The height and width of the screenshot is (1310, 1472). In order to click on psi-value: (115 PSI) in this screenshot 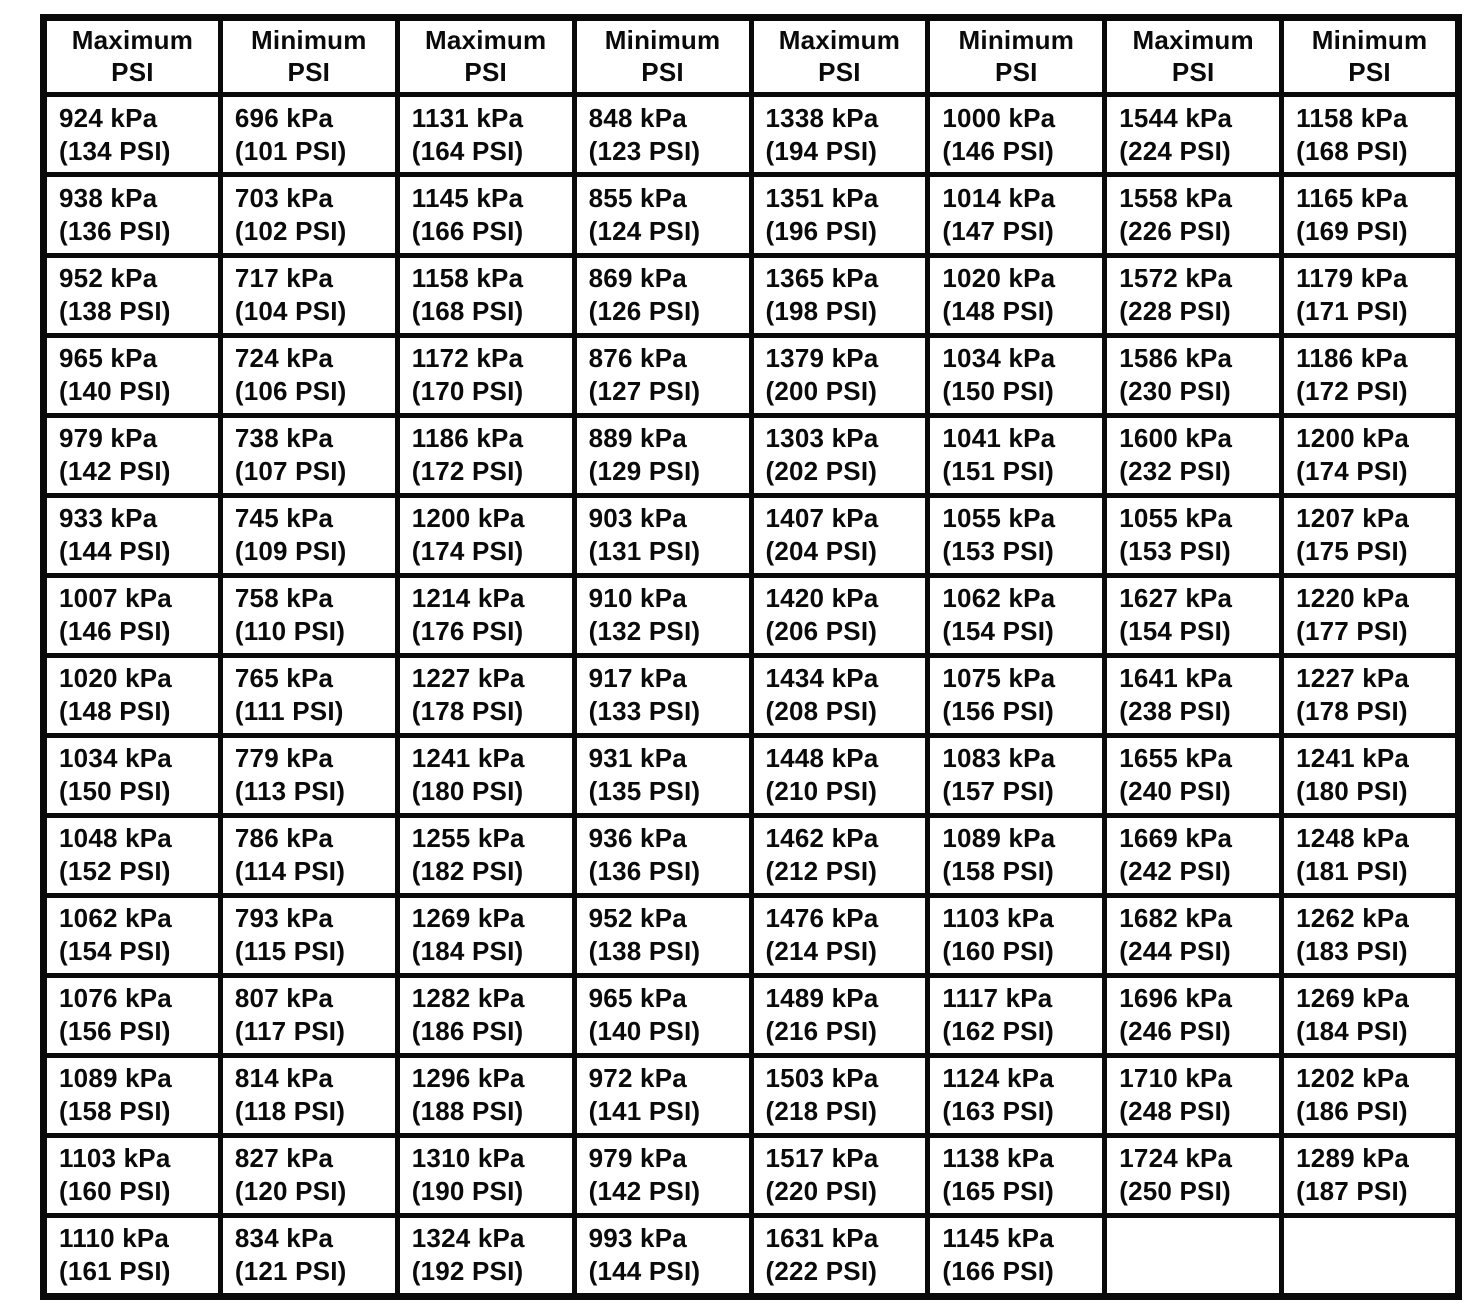, I will do `click(290, 951)`.